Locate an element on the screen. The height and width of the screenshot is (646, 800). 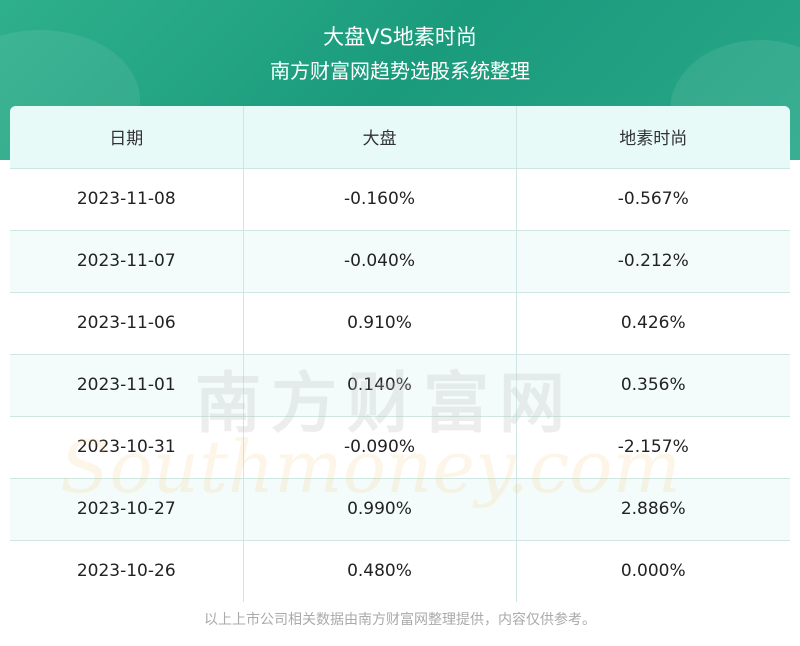
table-row: 2023-10-26 0.480% 0.000% is located at coordinates (400, 571).